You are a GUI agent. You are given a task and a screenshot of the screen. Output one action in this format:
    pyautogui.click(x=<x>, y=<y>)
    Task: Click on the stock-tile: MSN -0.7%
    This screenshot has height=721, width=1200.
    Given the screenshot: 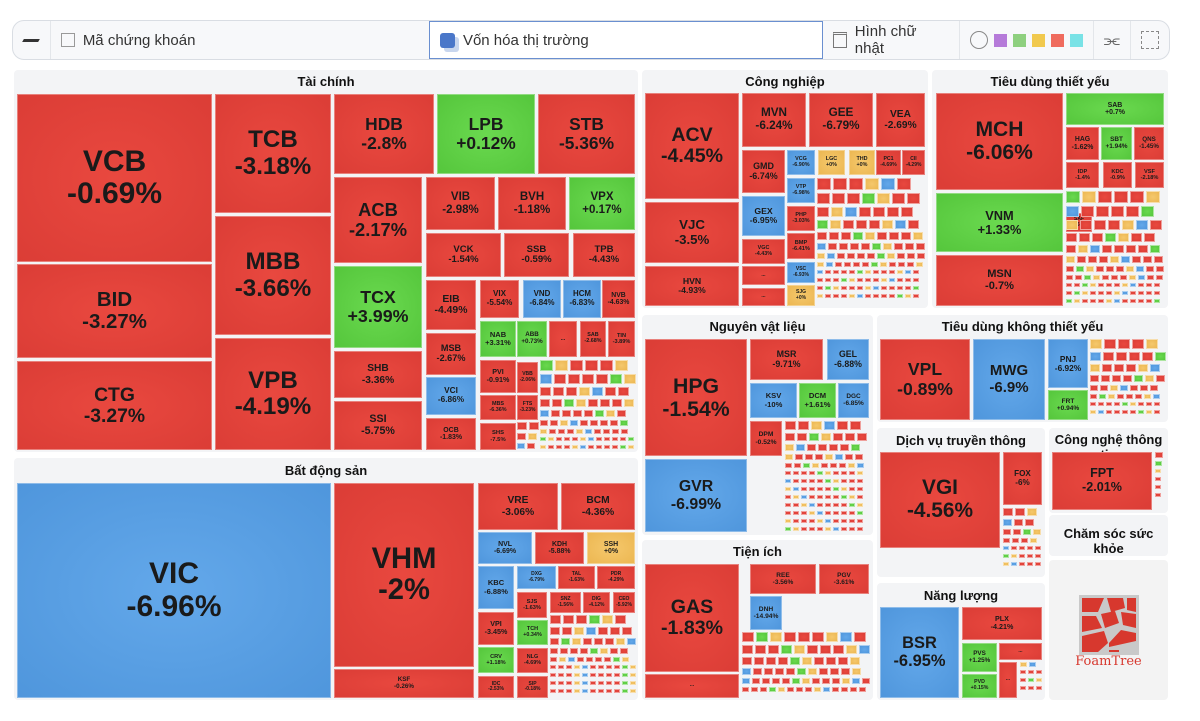 What is the action you would take?
    pyautogui.click(x=999, y=280)
    